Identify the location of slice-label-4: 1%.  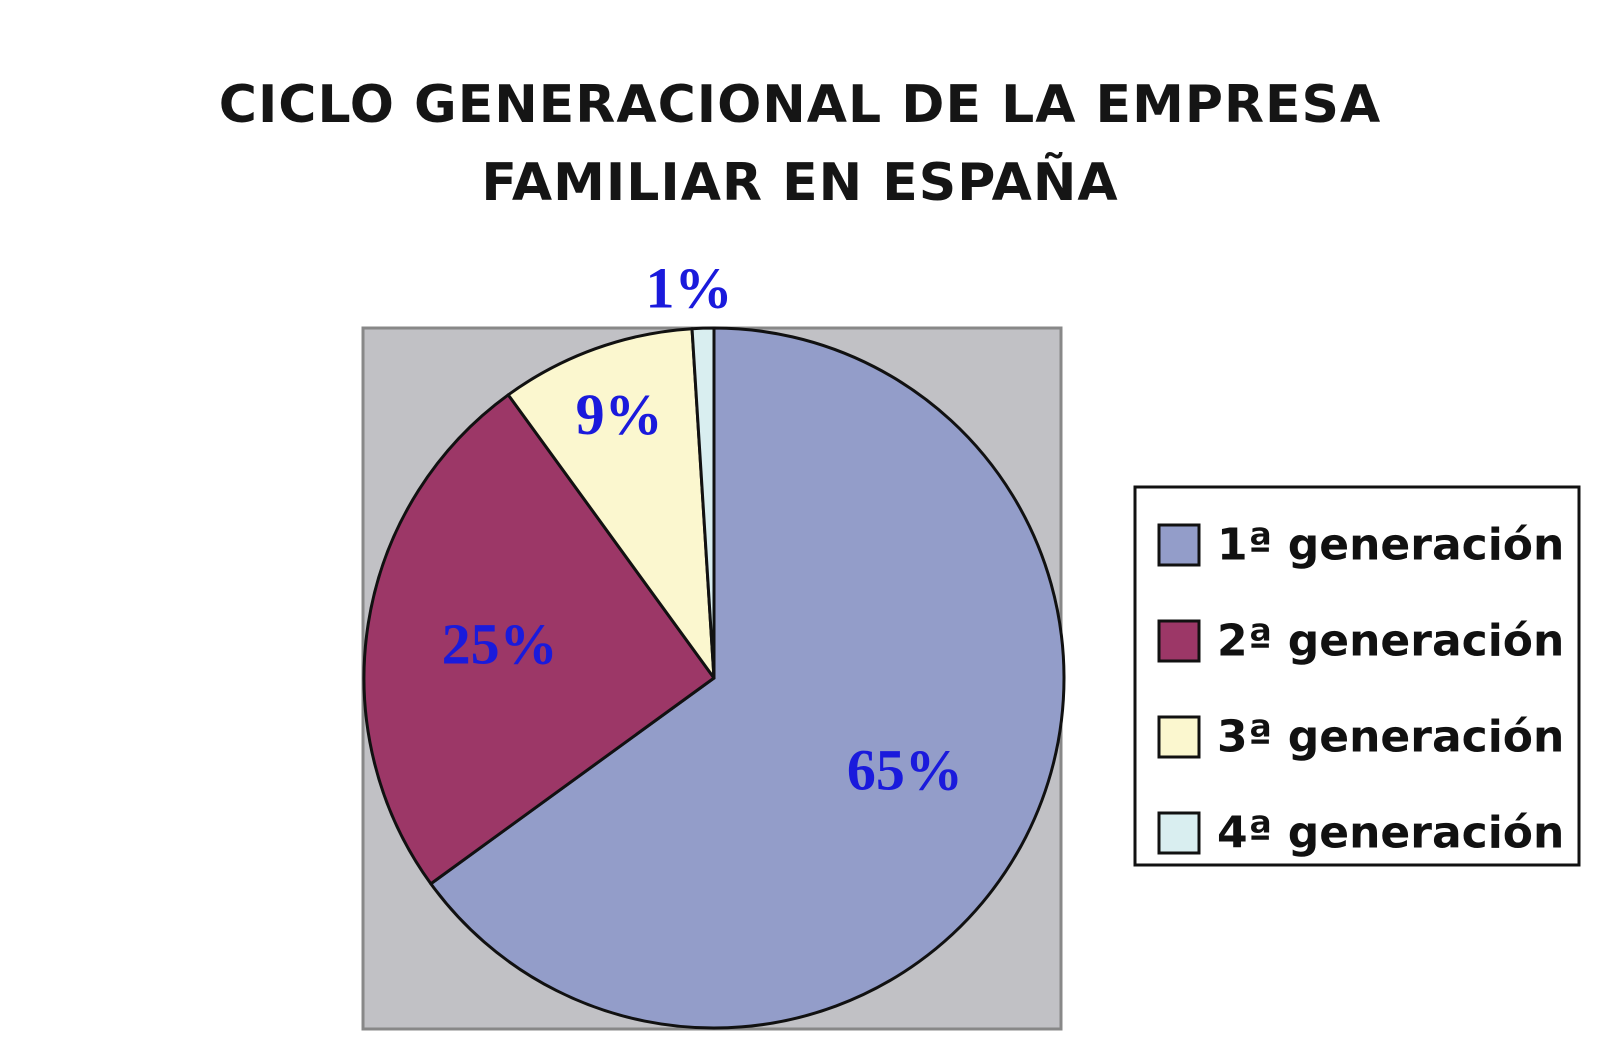
(689, 288).